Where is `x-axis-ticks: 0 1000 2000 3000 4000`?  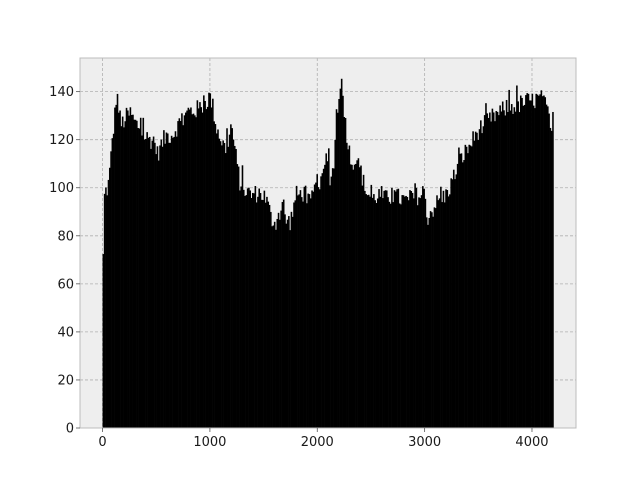 x-axis-ticks: 0 1000 2000 3000 4000 is located at coordinates (323, 439).